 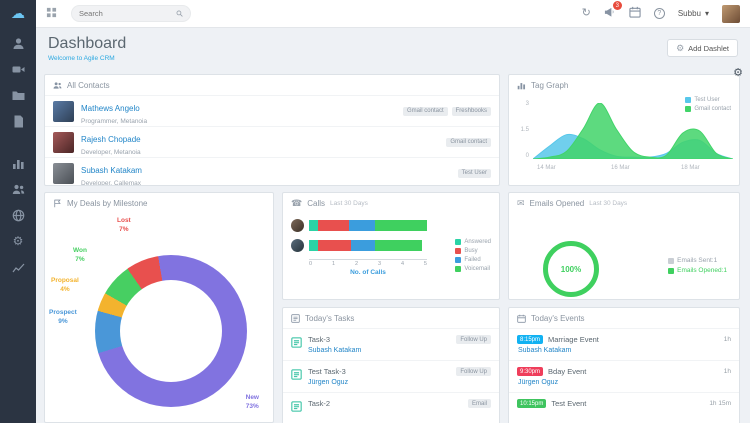 I want to click on dashlet-title: Emails Opened, so click(x=557, y=203).